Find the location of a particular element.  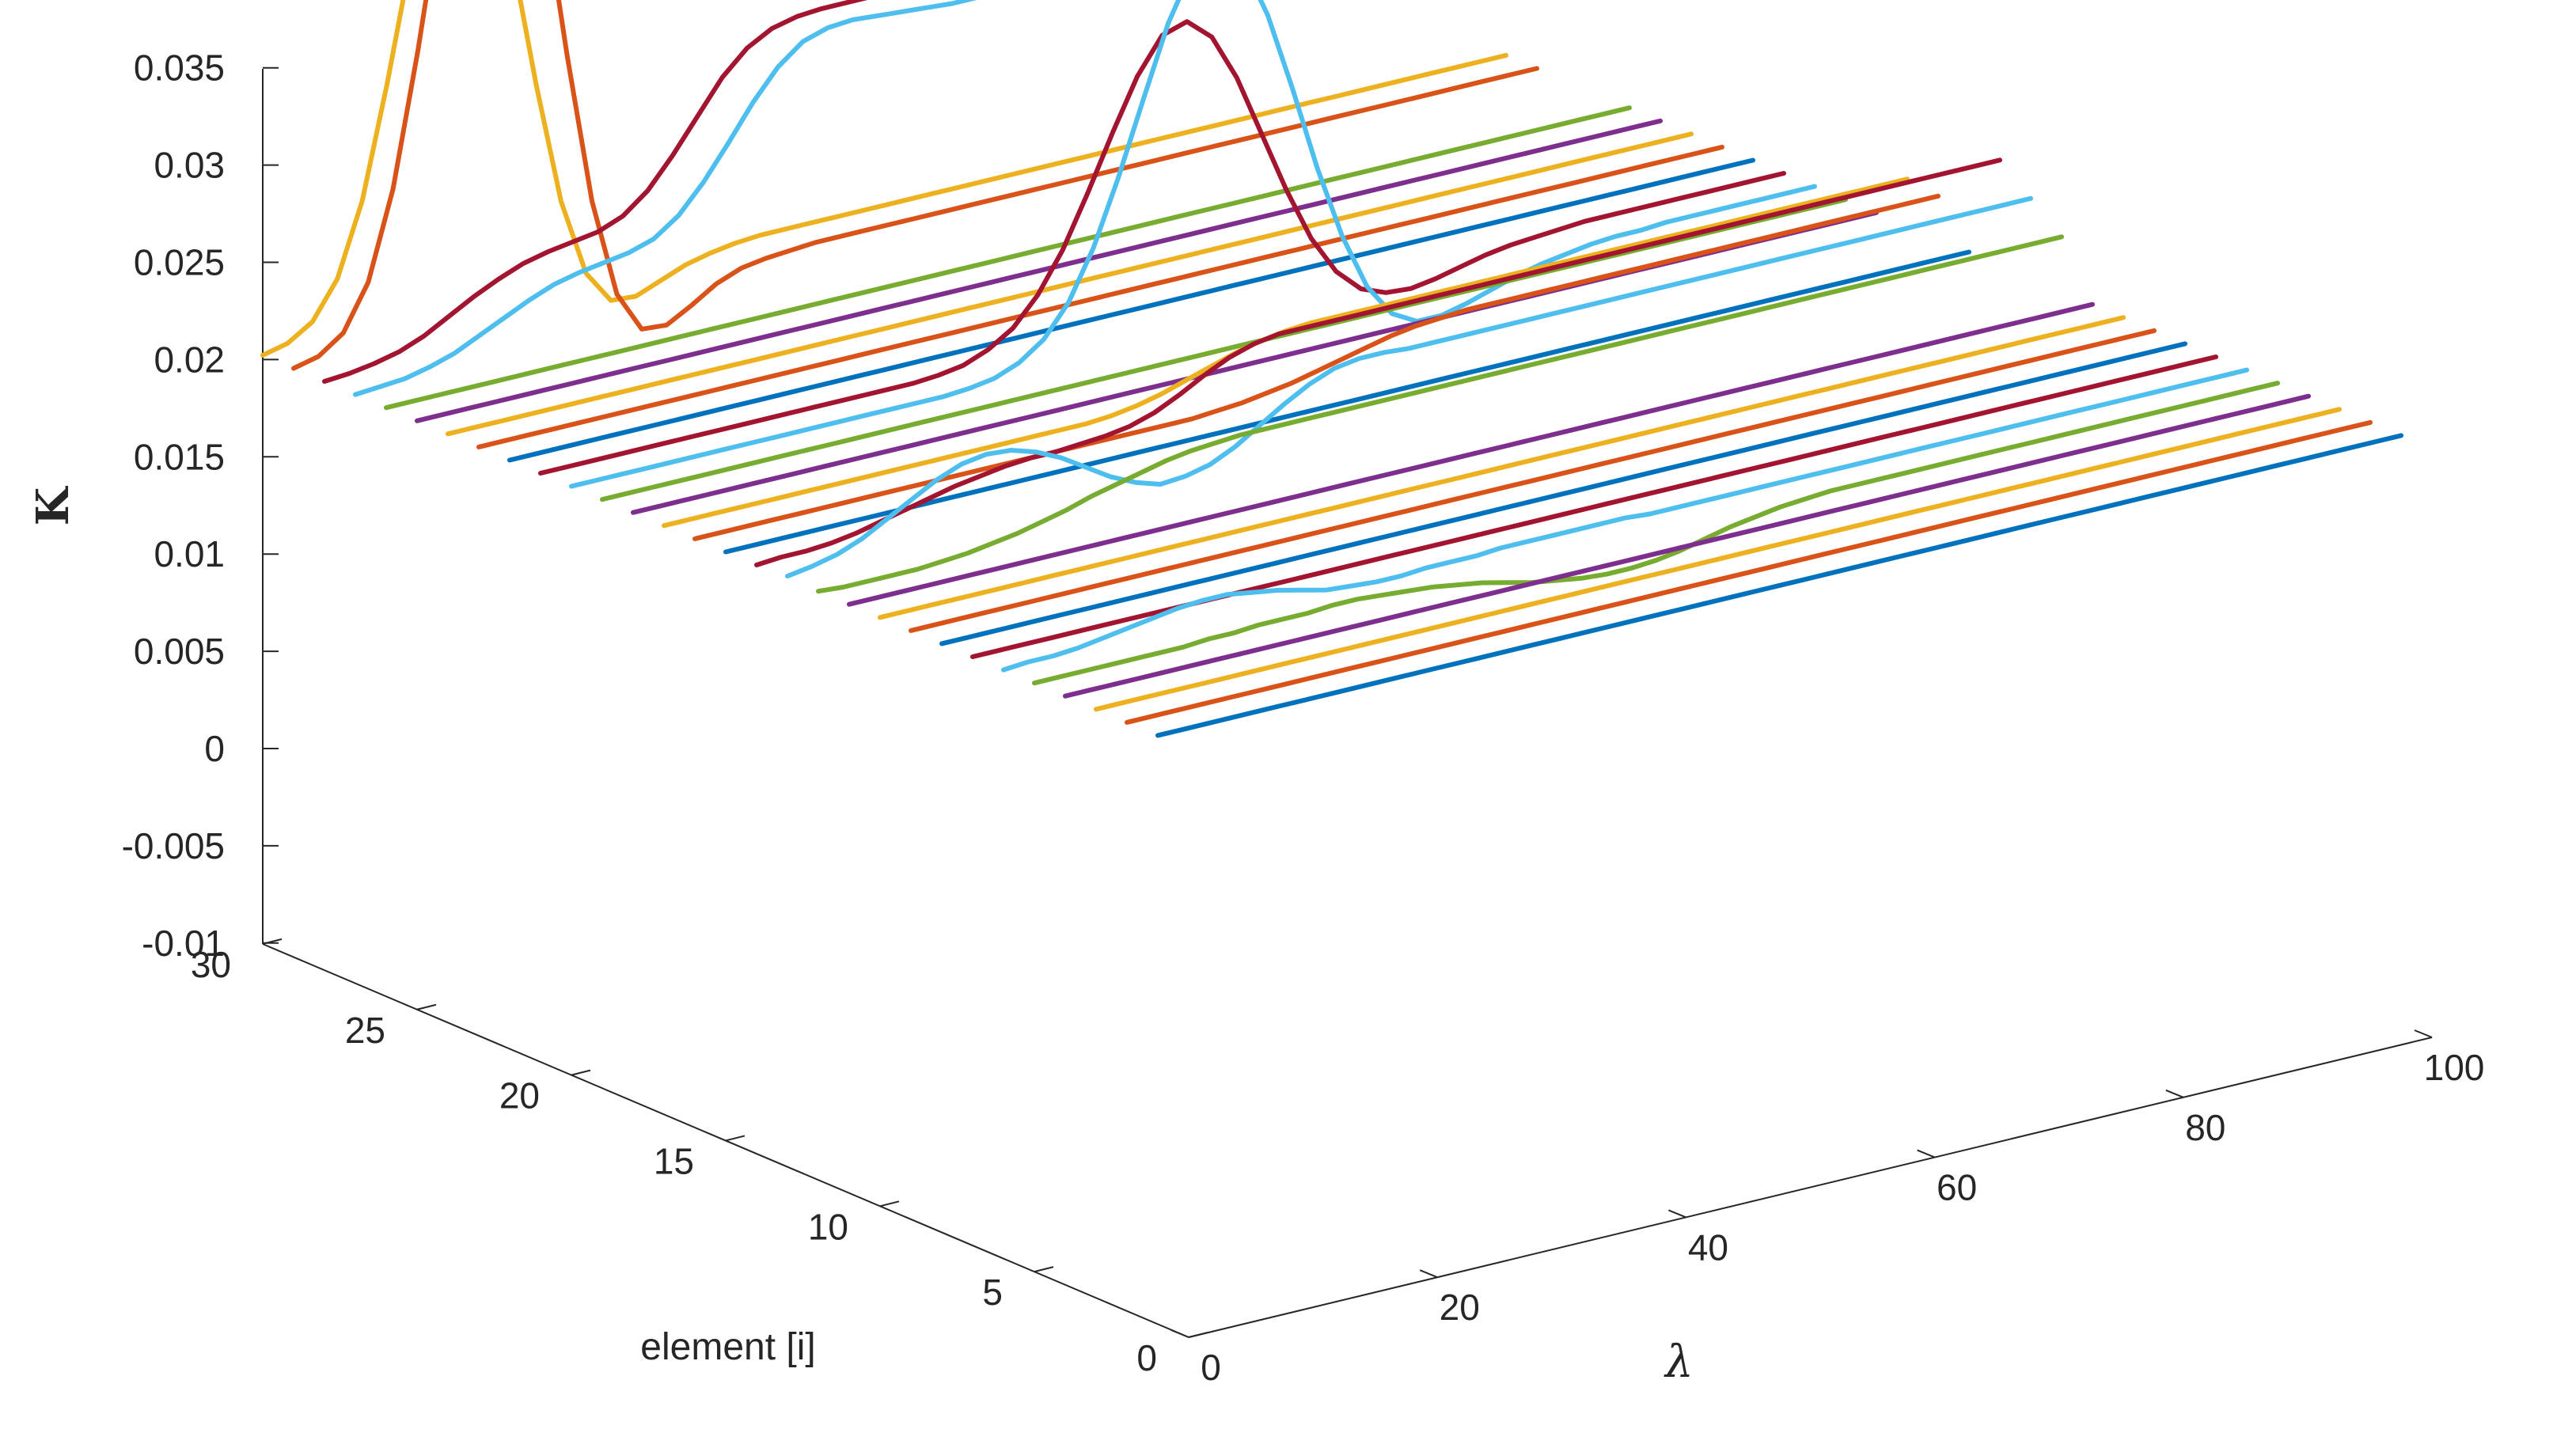

k-tick-label: 0.02 is located at coordinates (189, 359).